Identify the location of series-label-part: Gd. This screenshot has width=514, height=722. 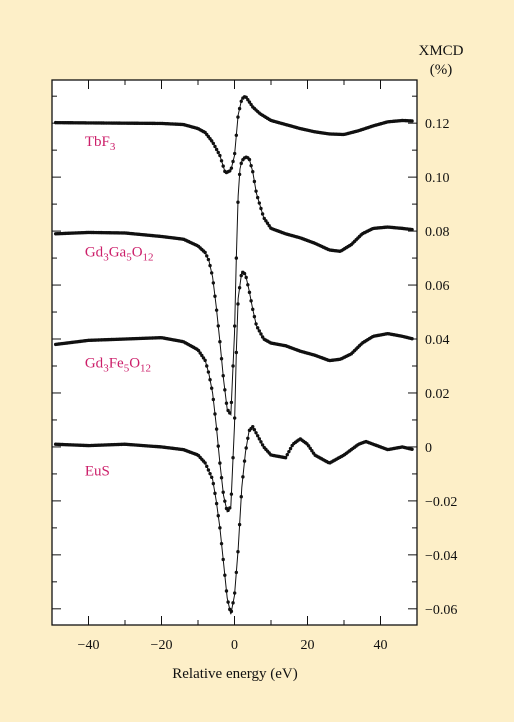
(94, 363).